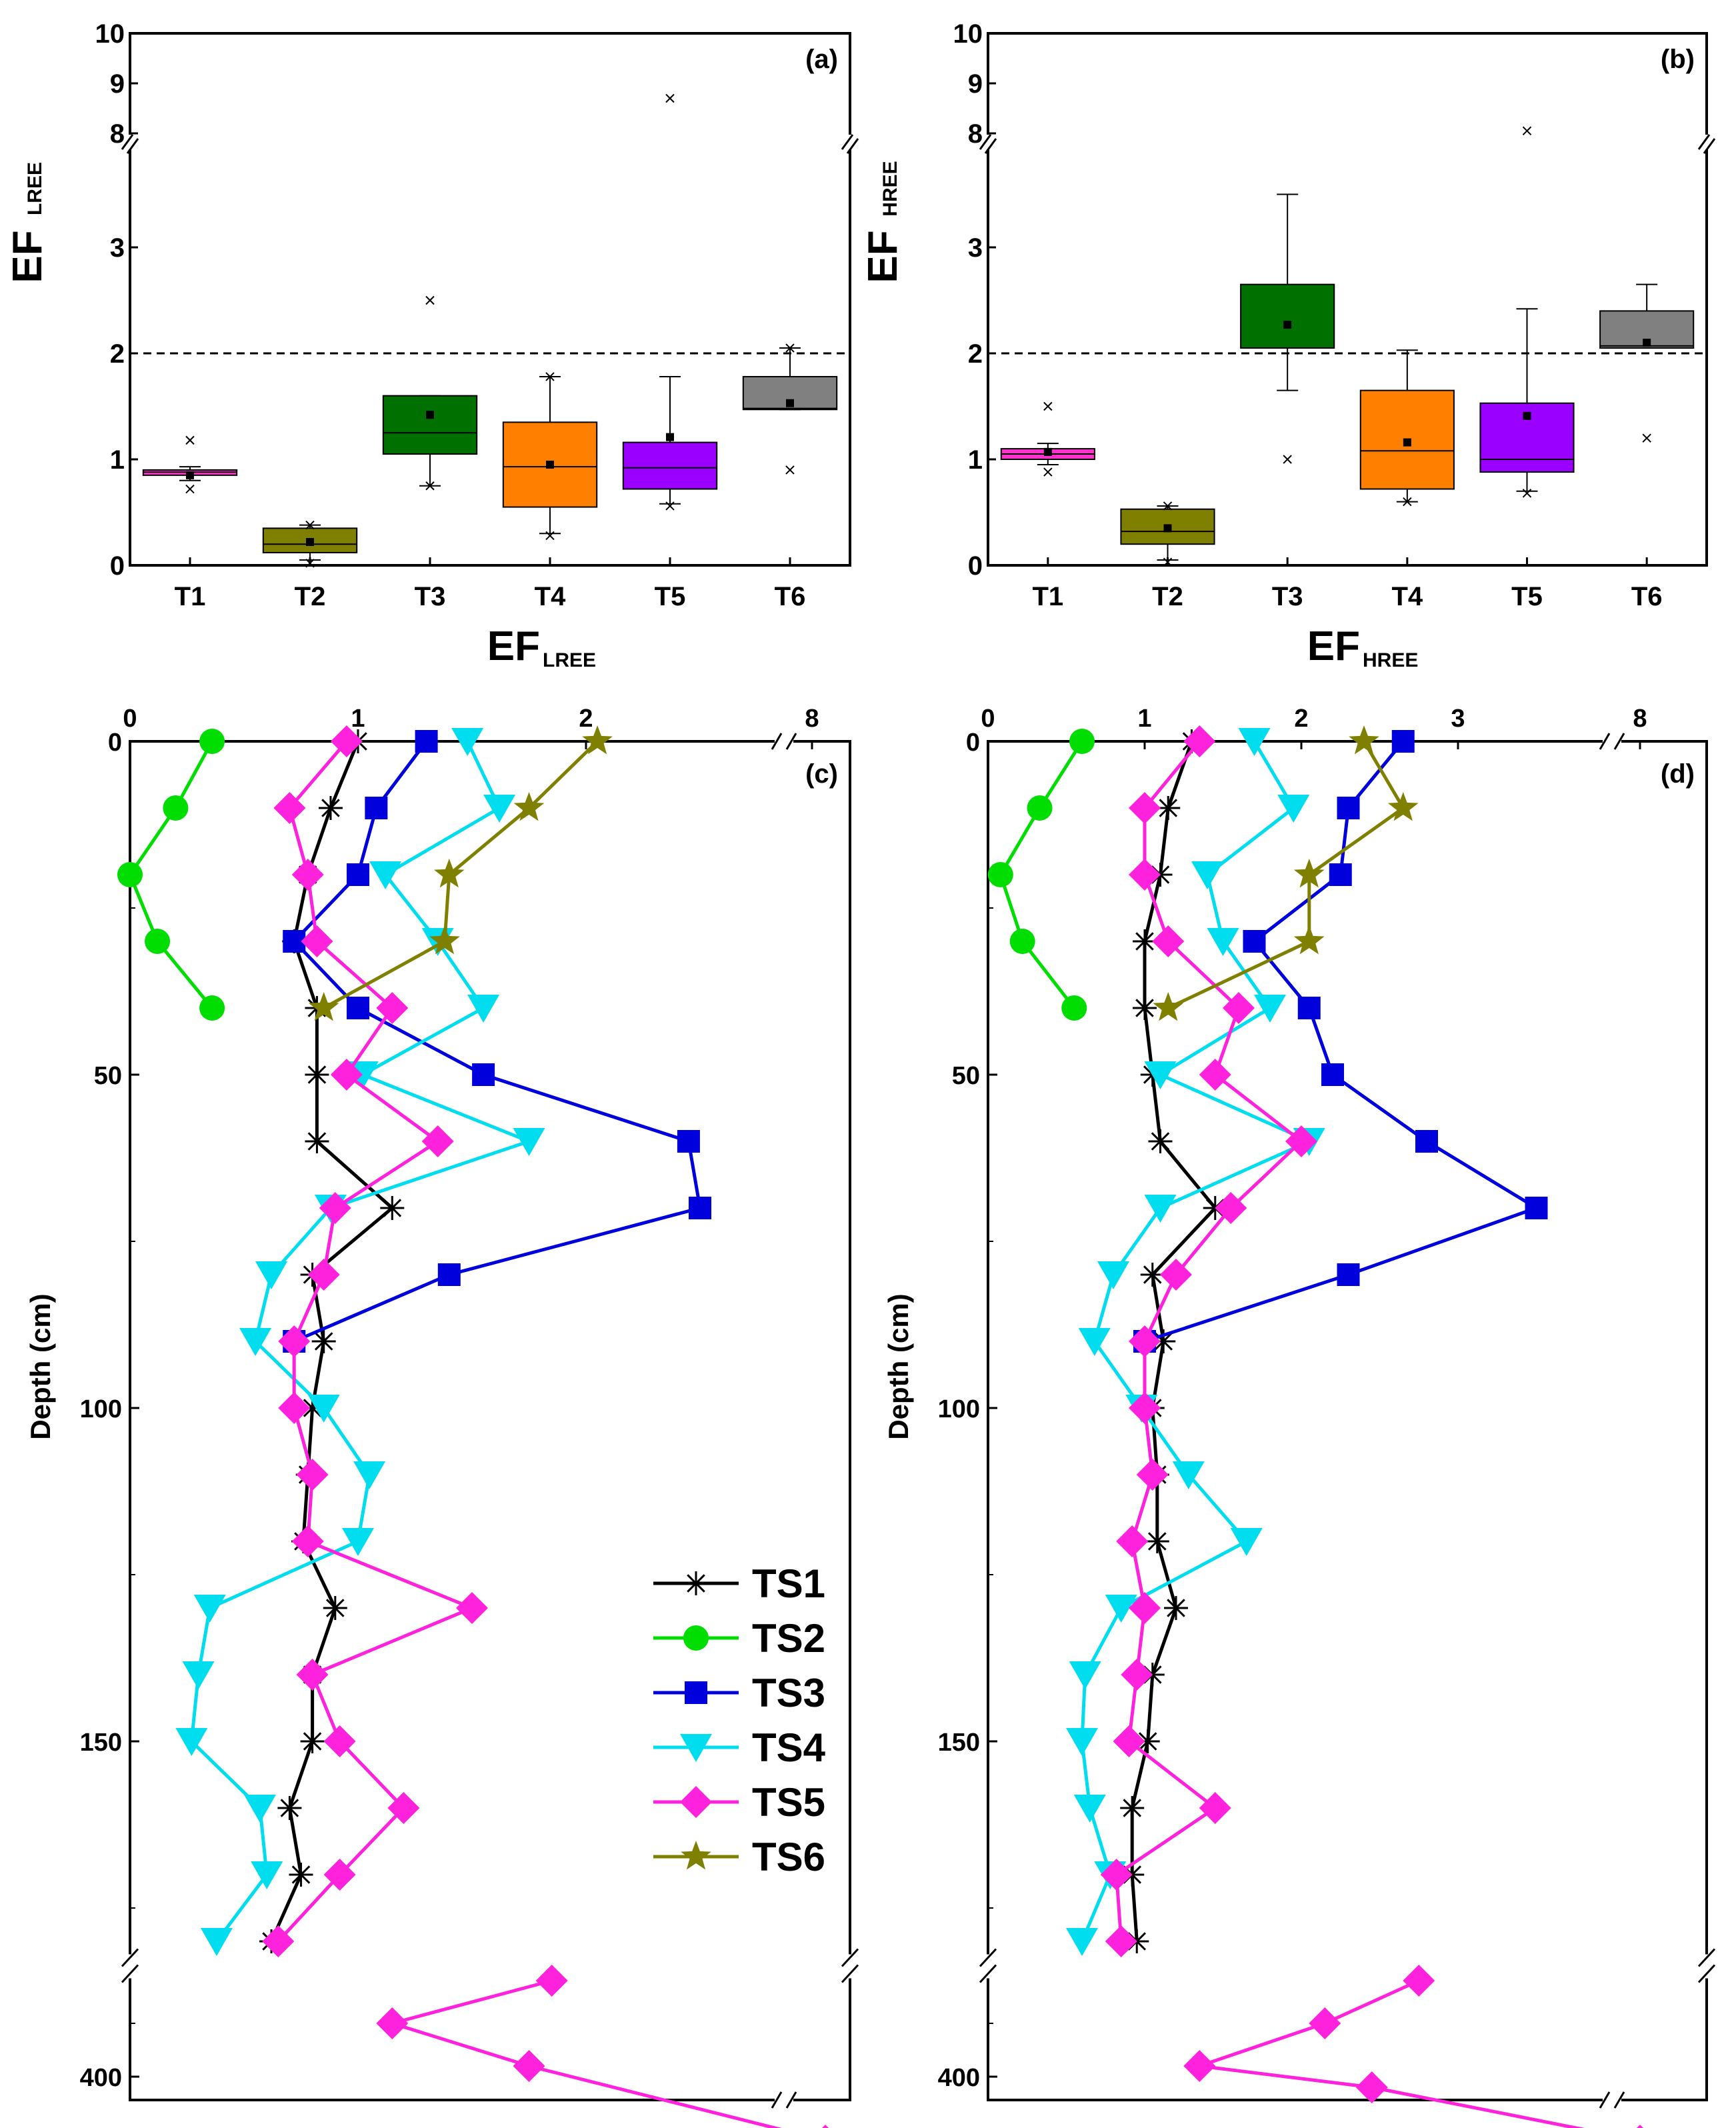  I want to click on y-tick-label: 10, so click(110, 34).